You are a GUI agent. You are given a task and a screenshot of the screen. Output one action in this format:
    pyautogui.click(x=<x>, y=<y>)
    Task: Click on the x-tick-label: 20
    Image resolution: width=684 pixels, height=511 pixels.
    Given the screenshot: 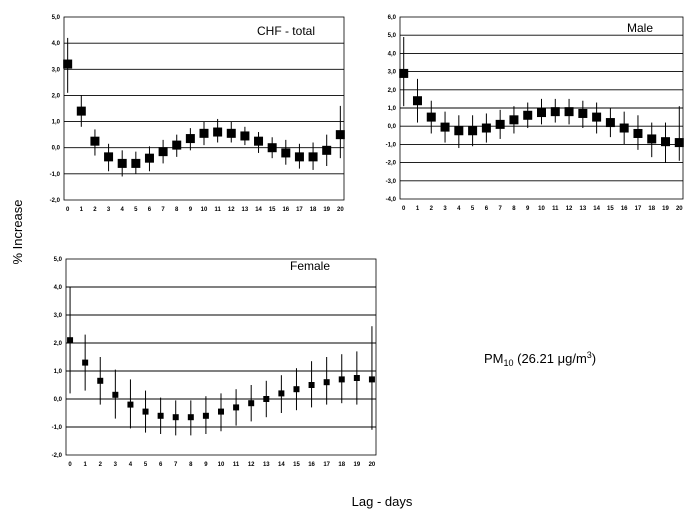 What is the action you would take?
    pyautogui.click(x=372, y=465)
    